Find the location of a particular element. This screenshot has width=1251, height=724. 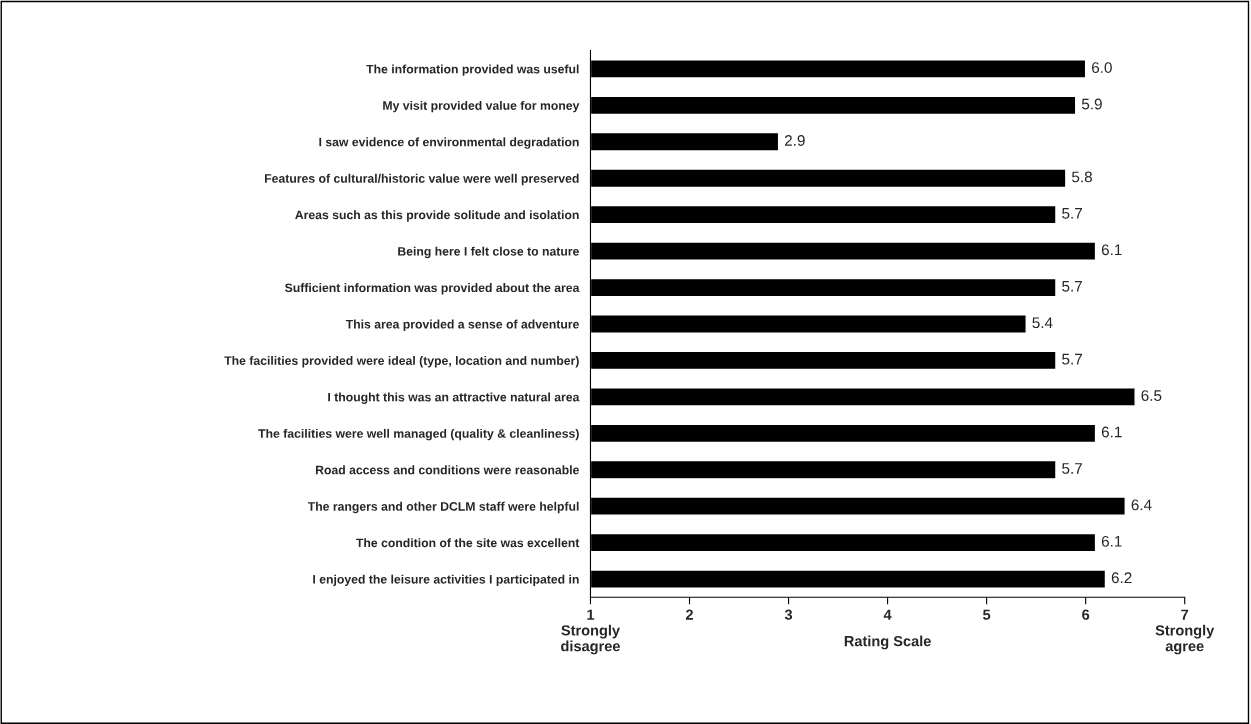

x-tick-label: 5 is located at coordinates (987, 614).